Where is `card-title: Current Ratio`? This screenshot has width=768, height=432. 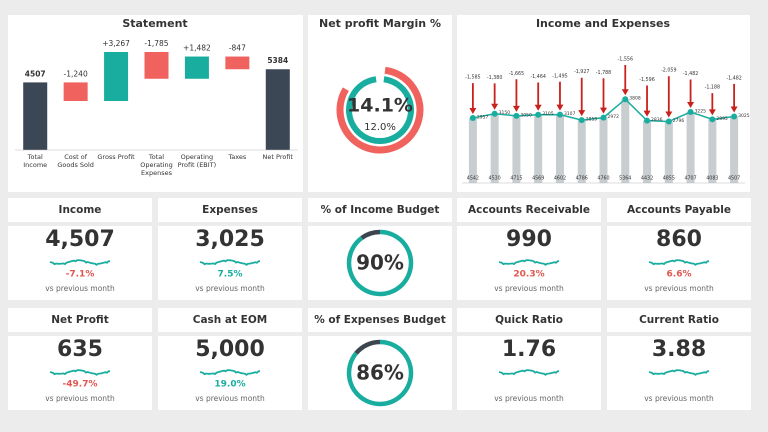 card-title: Current Ratio is located at coordinates (679, 320).